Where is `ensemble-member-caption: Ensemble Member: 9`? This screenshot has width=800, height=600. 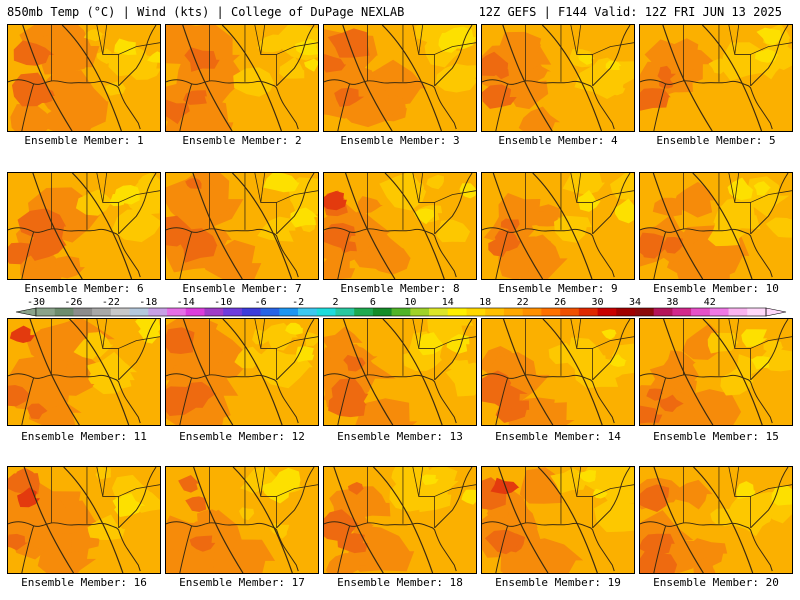
ensemble-member-caption: Ensemble Member: 9 is located at coordinates (558, 288).